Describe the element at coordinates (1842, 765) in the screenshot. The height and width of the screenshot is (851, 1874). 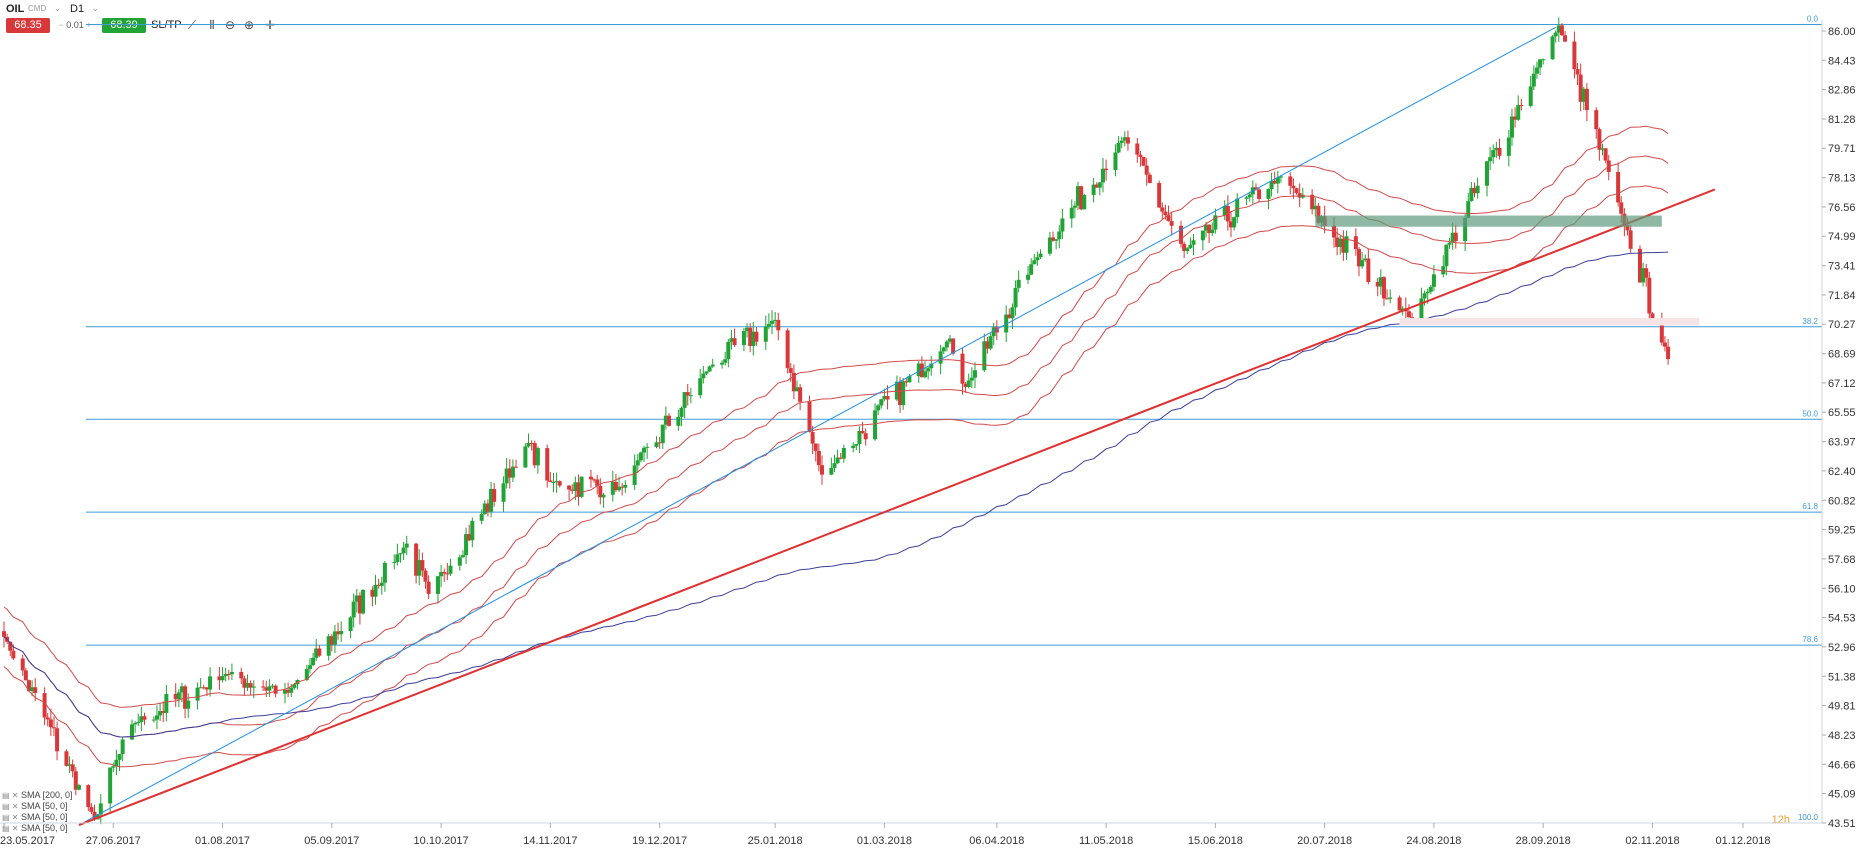
I see `y-tick-label: 46.66` at that location.